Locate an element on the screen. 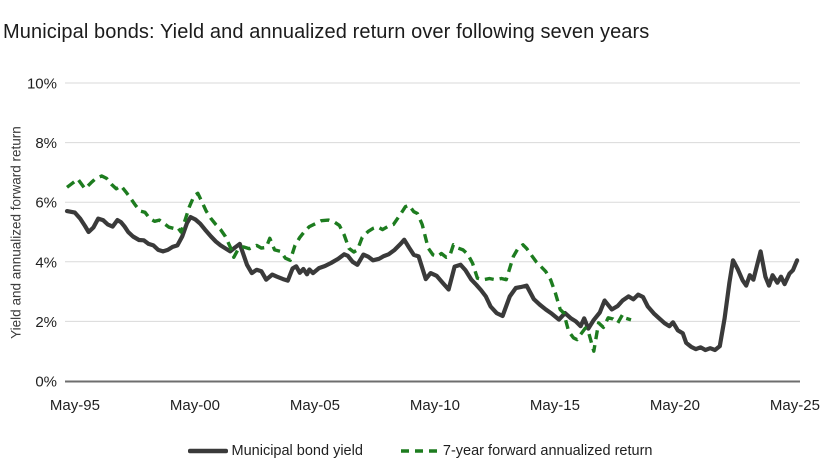  legend-item: 7-year forward annualized return is located at coordinates (526, 451).